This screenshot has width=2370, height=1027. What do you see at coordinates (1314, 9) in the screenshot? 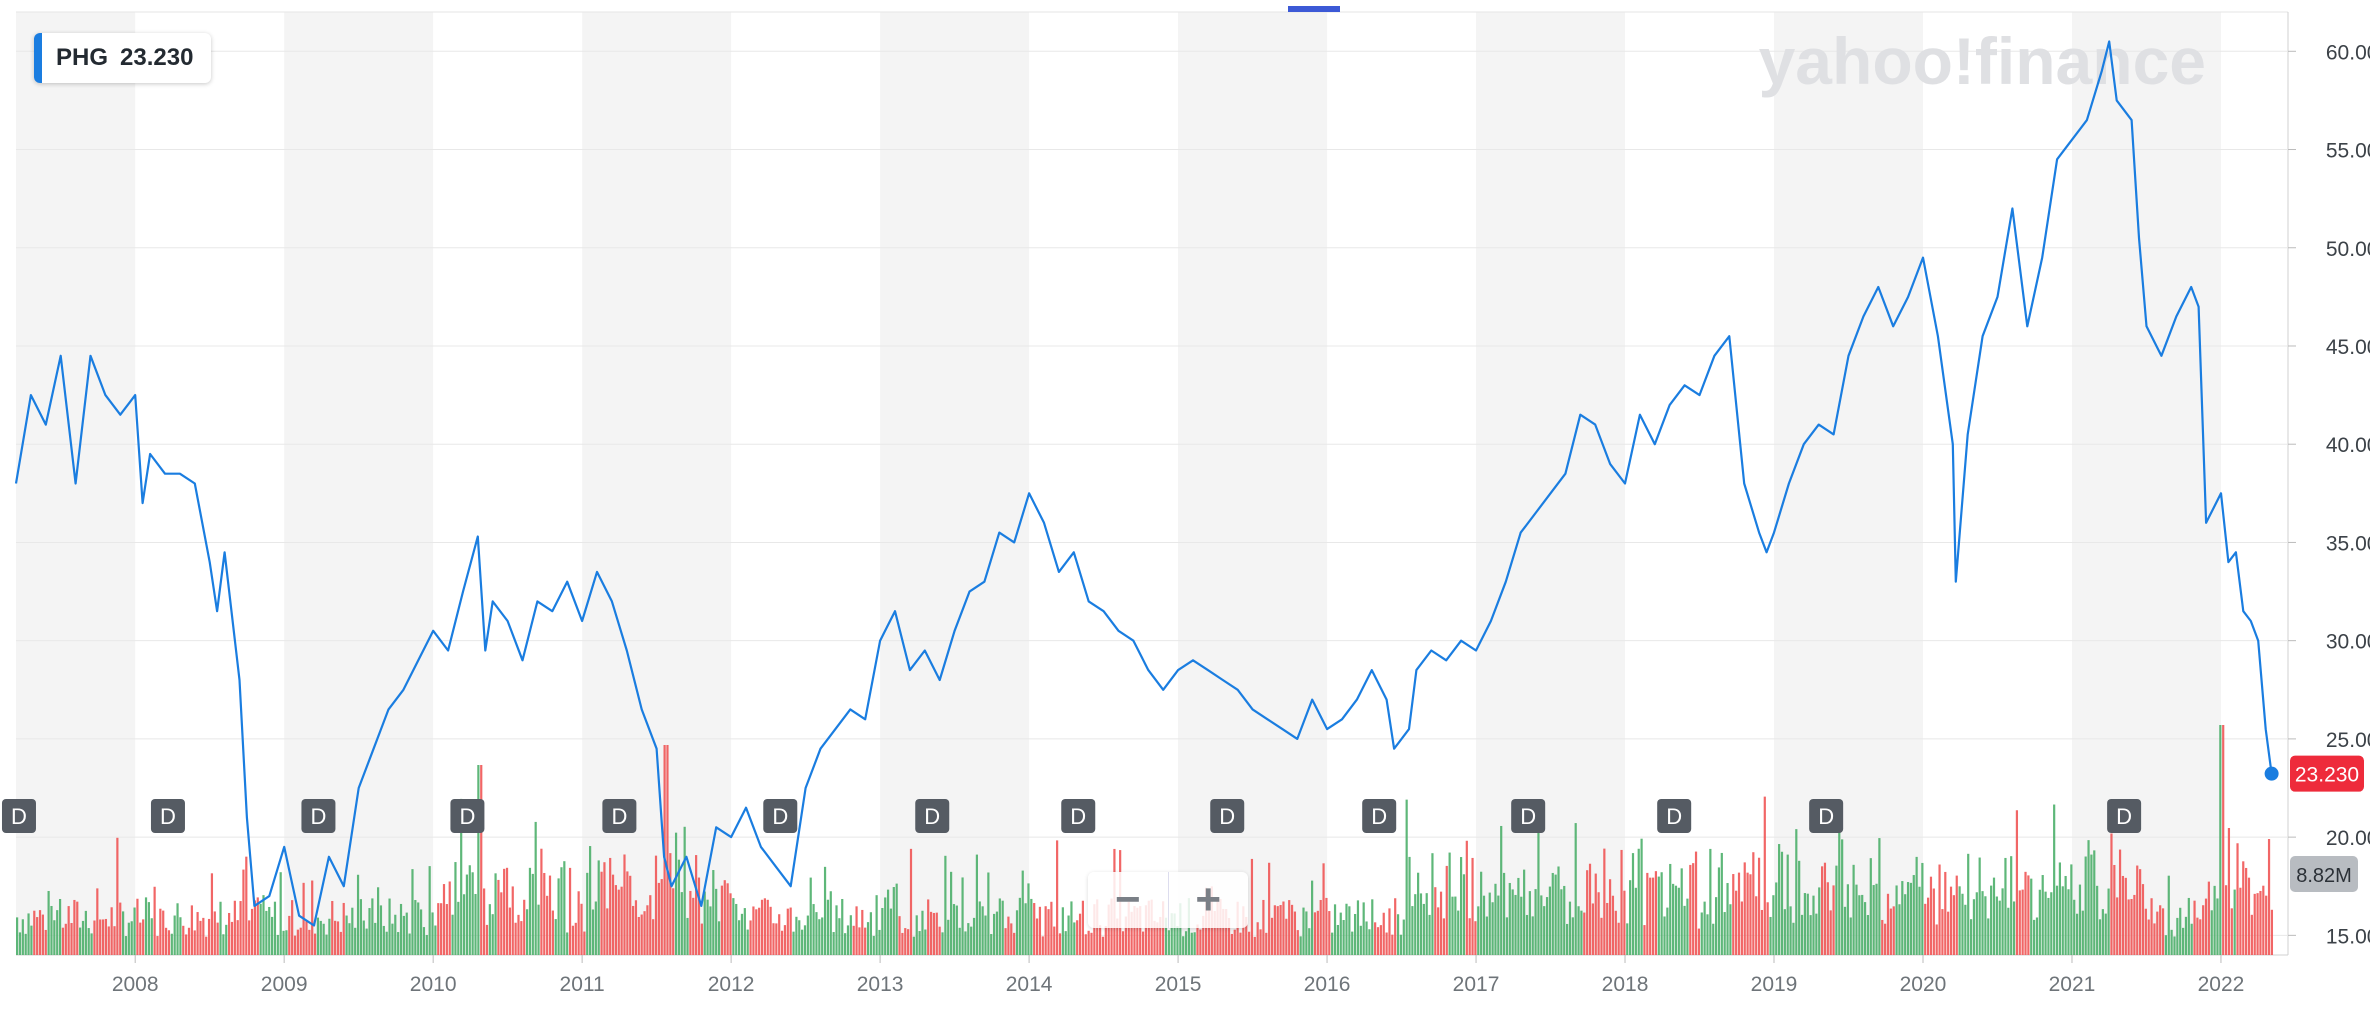
I see `range-handle` at bounding box center [1314, 9].